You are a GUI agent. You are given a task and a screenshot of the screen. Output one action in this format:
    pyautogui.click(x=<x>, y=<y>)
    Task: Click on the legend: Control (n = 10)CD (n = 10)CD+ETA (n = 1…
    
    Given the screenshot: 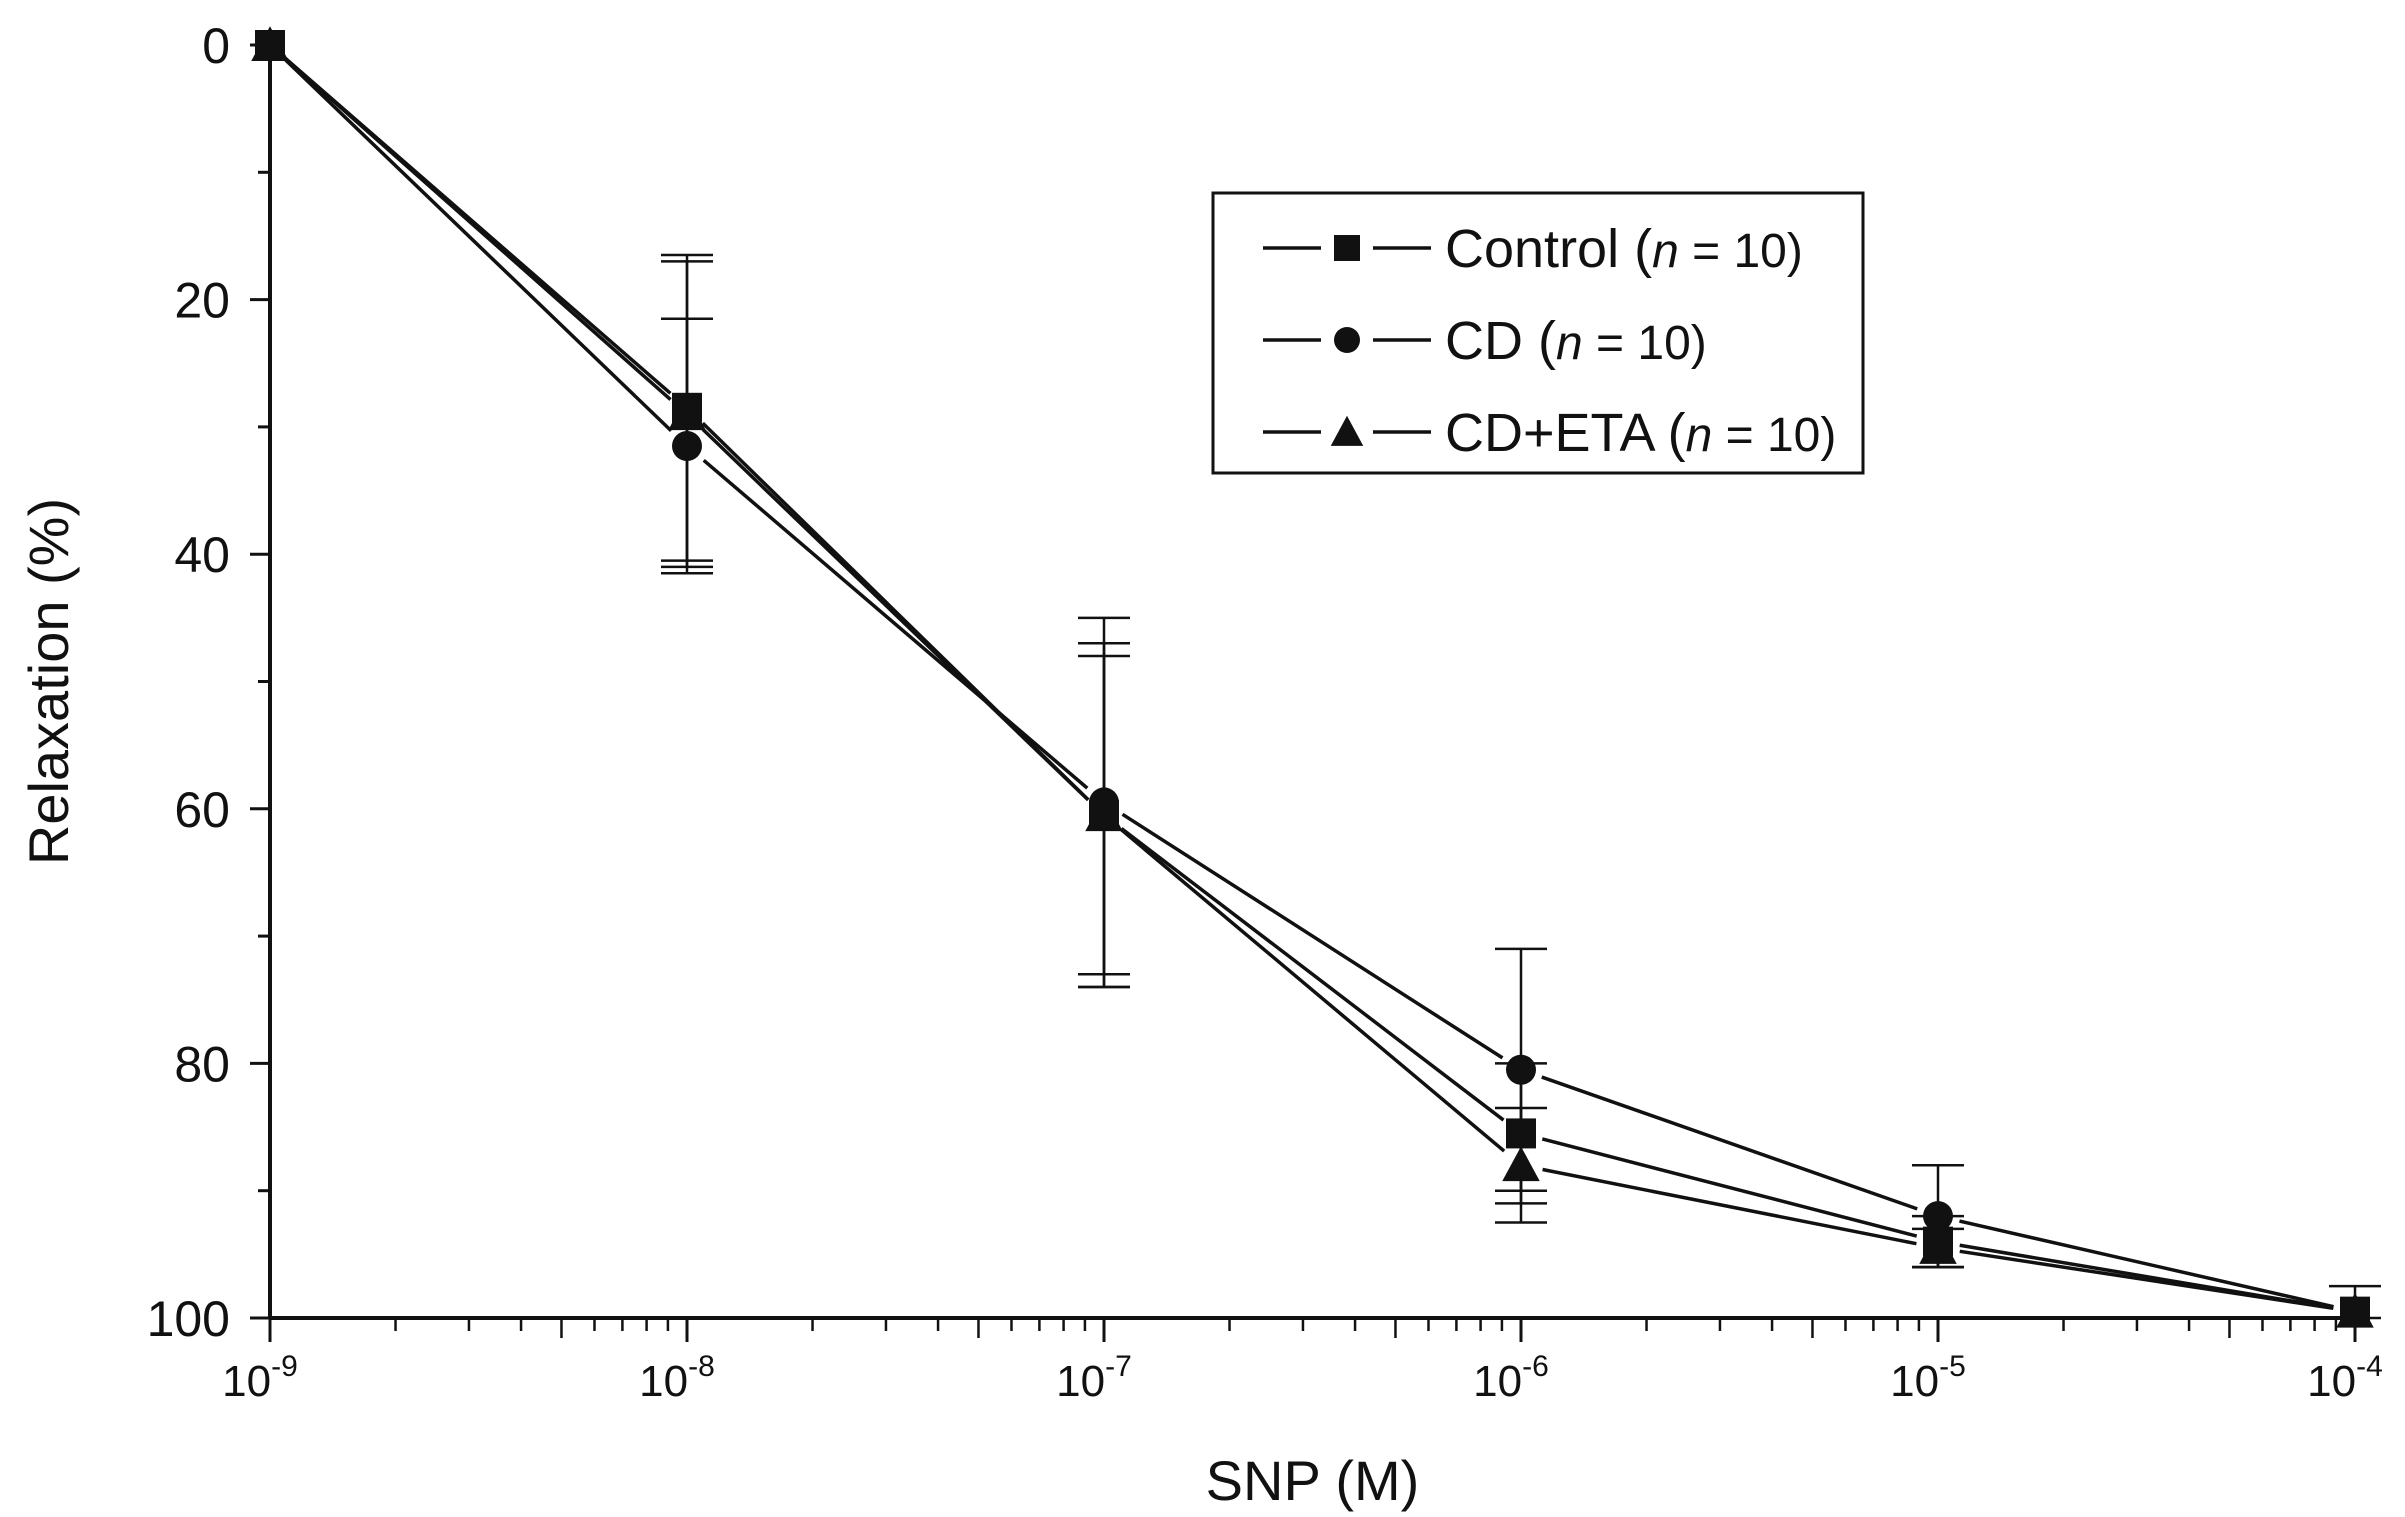 What is the action you would take?
    pyautogui.click(x=1538, y=333)
    